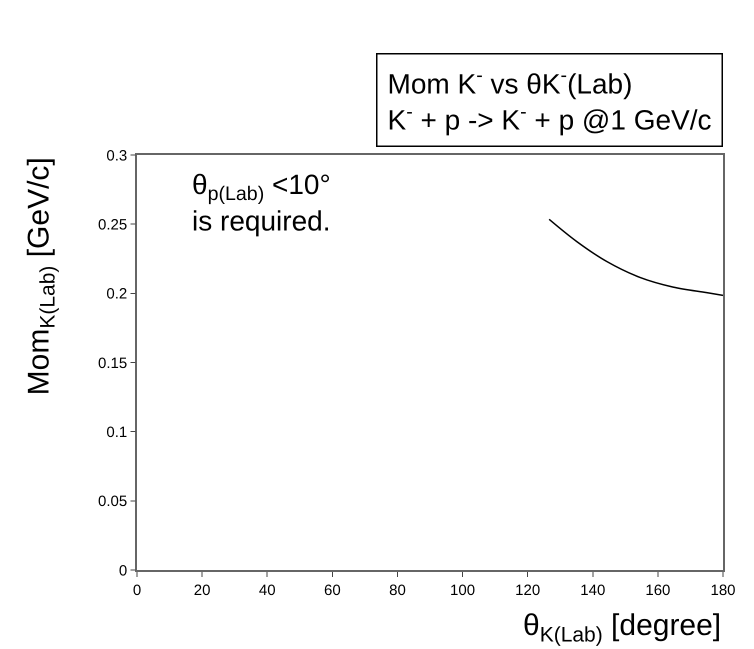  What do you see at coordinates (202, 590) in the screenshot?
I see `x-tick-label: 20` at bounding box center [202, 590].